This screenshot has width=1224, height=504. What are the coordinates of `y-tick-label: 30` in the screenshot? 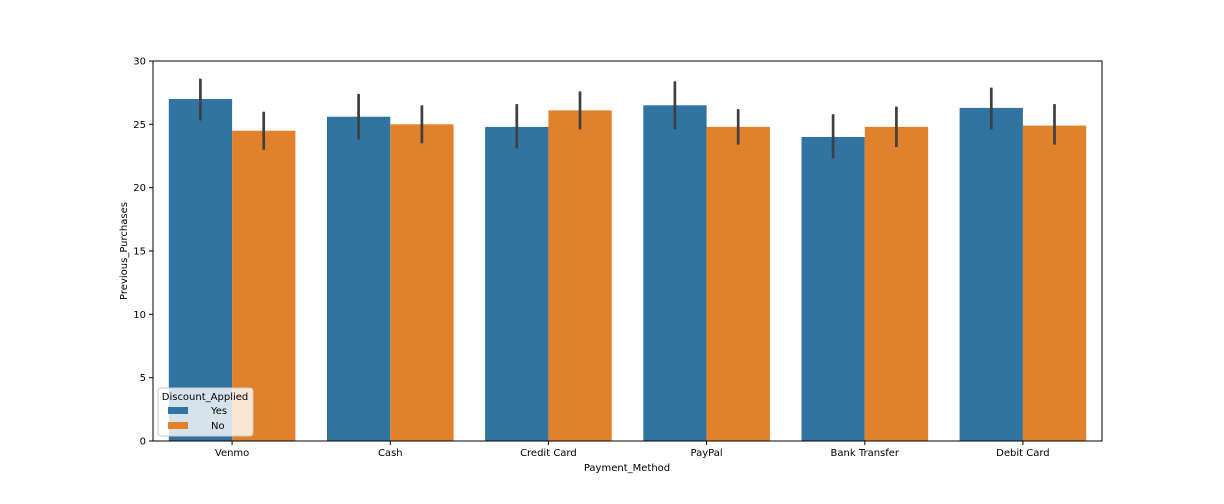 It's located at (139, 62).